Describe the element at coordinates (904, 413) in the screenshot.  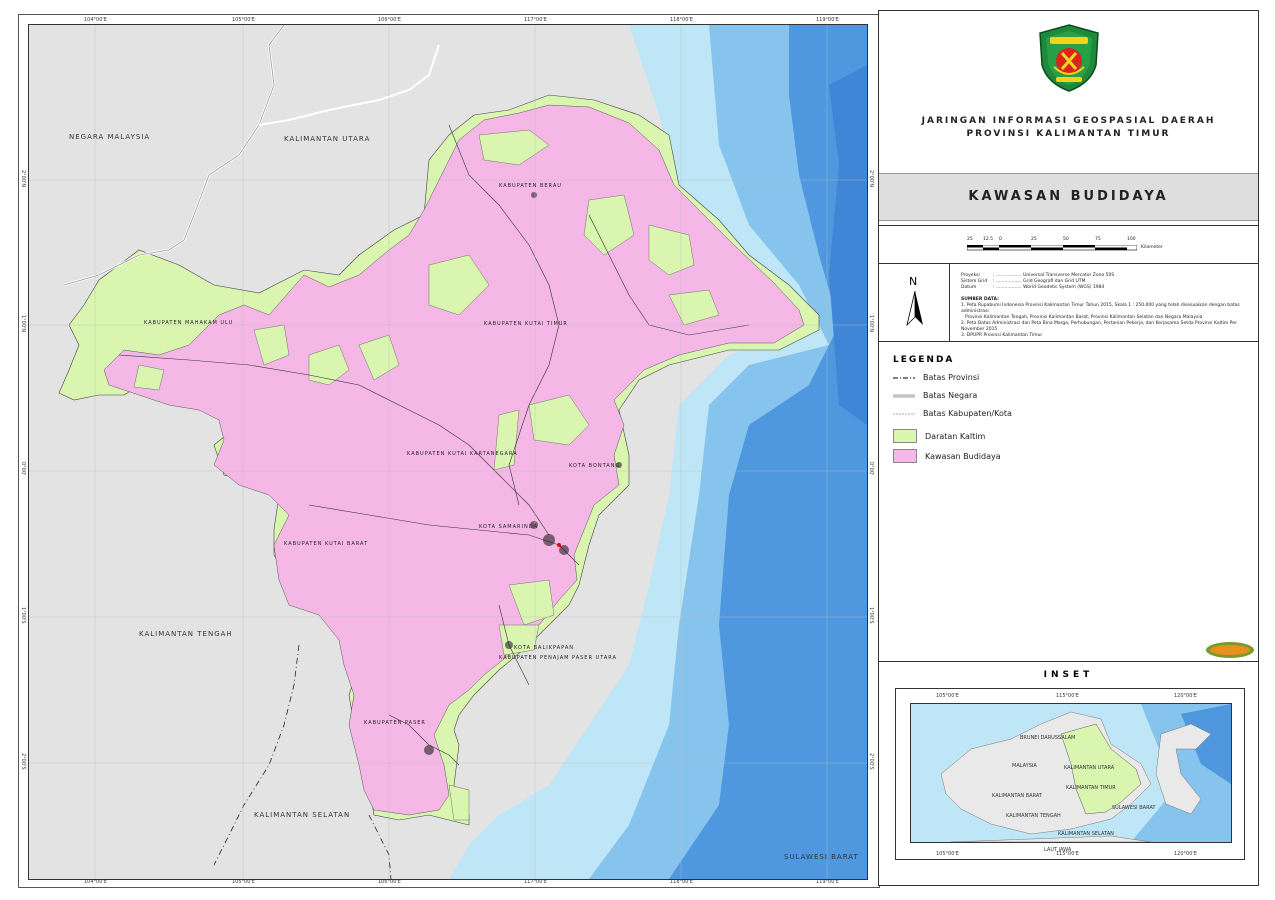
I see `legend-line-kabupaten-icon` at that location.